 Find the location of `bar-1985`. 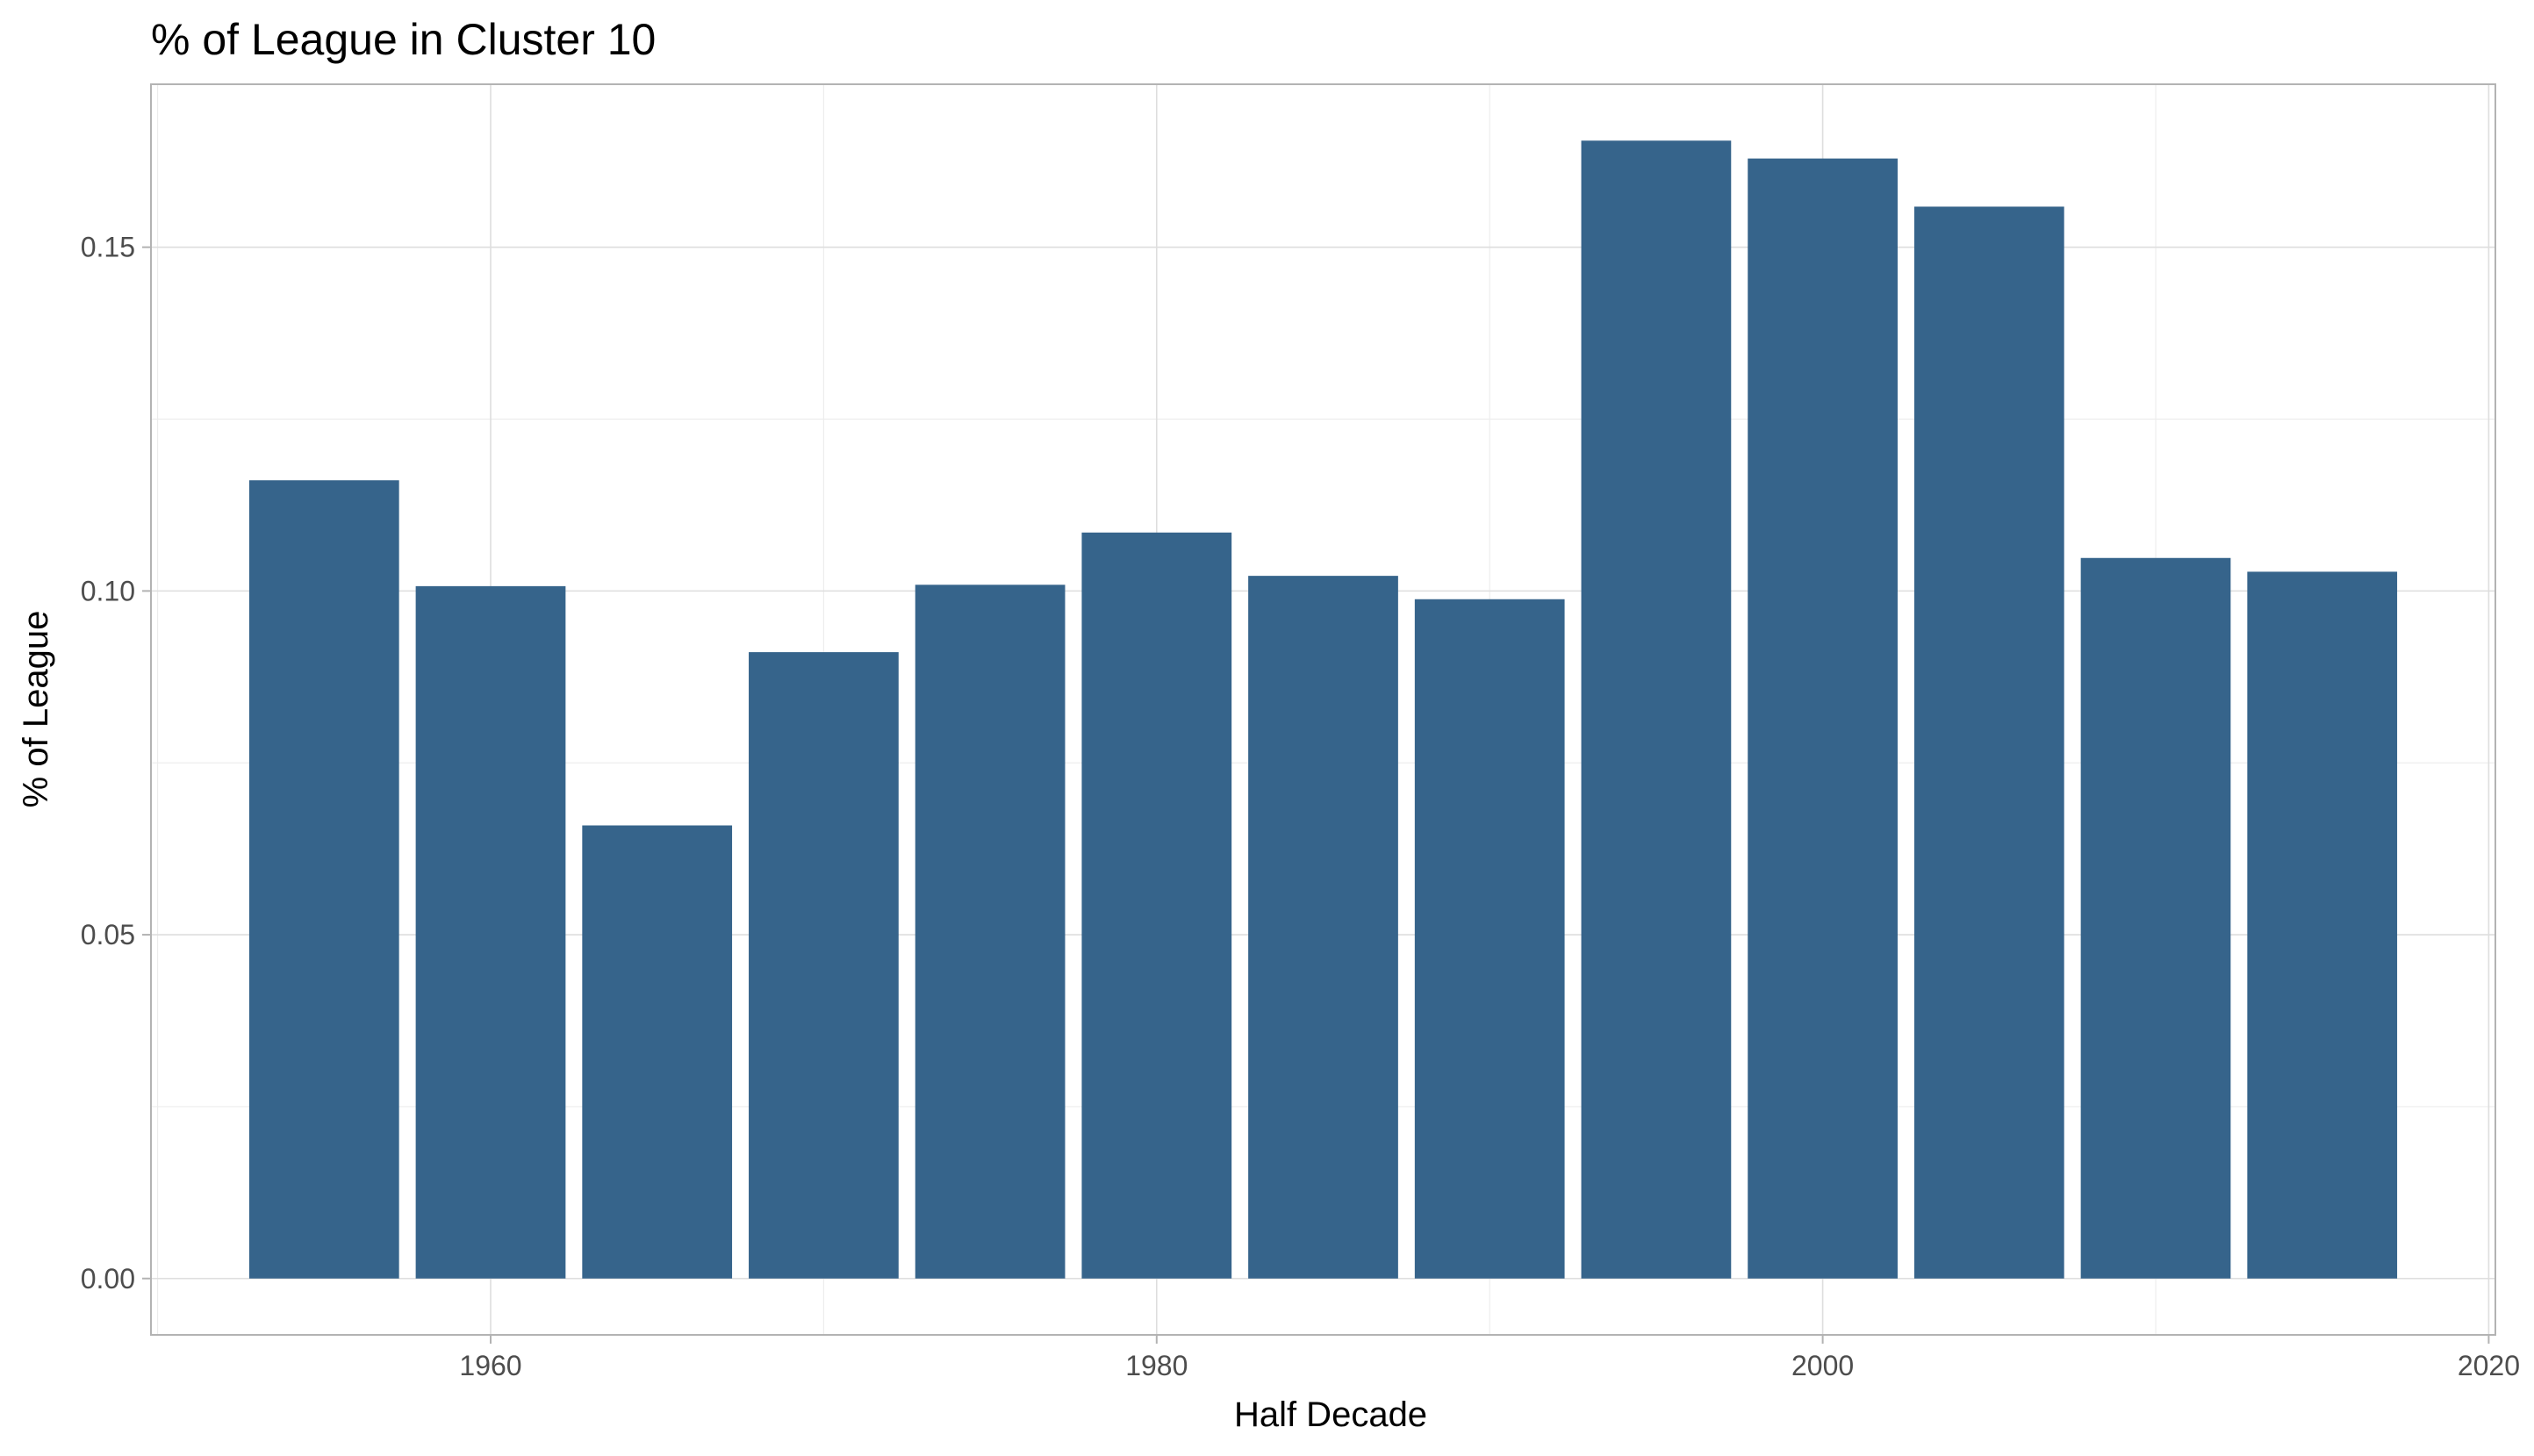

bar-1985 is located at coordinates (1323, 927).